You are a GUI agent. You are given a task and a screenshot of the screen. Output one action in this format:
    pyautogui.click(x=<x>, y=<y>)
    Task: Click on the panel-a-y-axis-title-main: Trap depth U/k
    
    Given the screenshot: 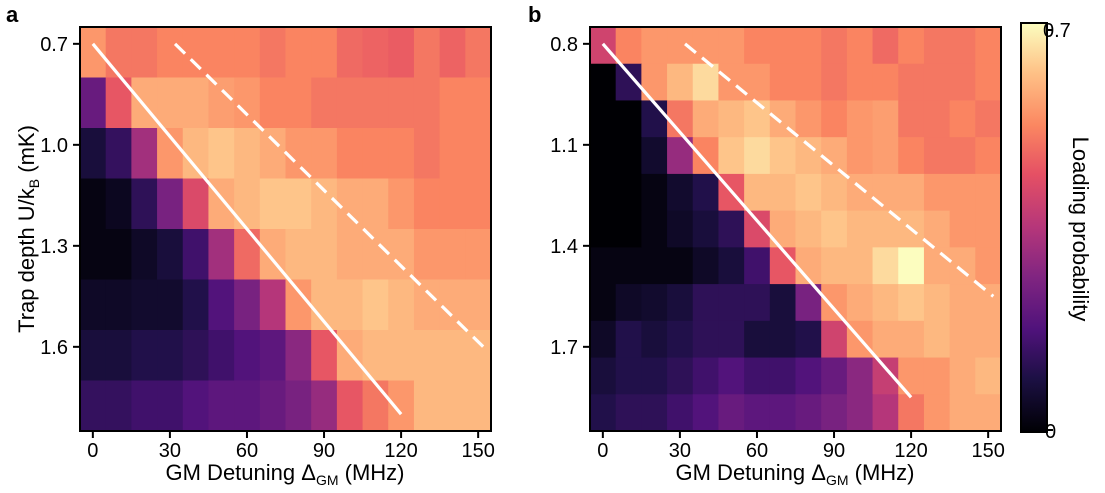 What is the action you would take?
    pyautogui.click(x=26, y=260)
    